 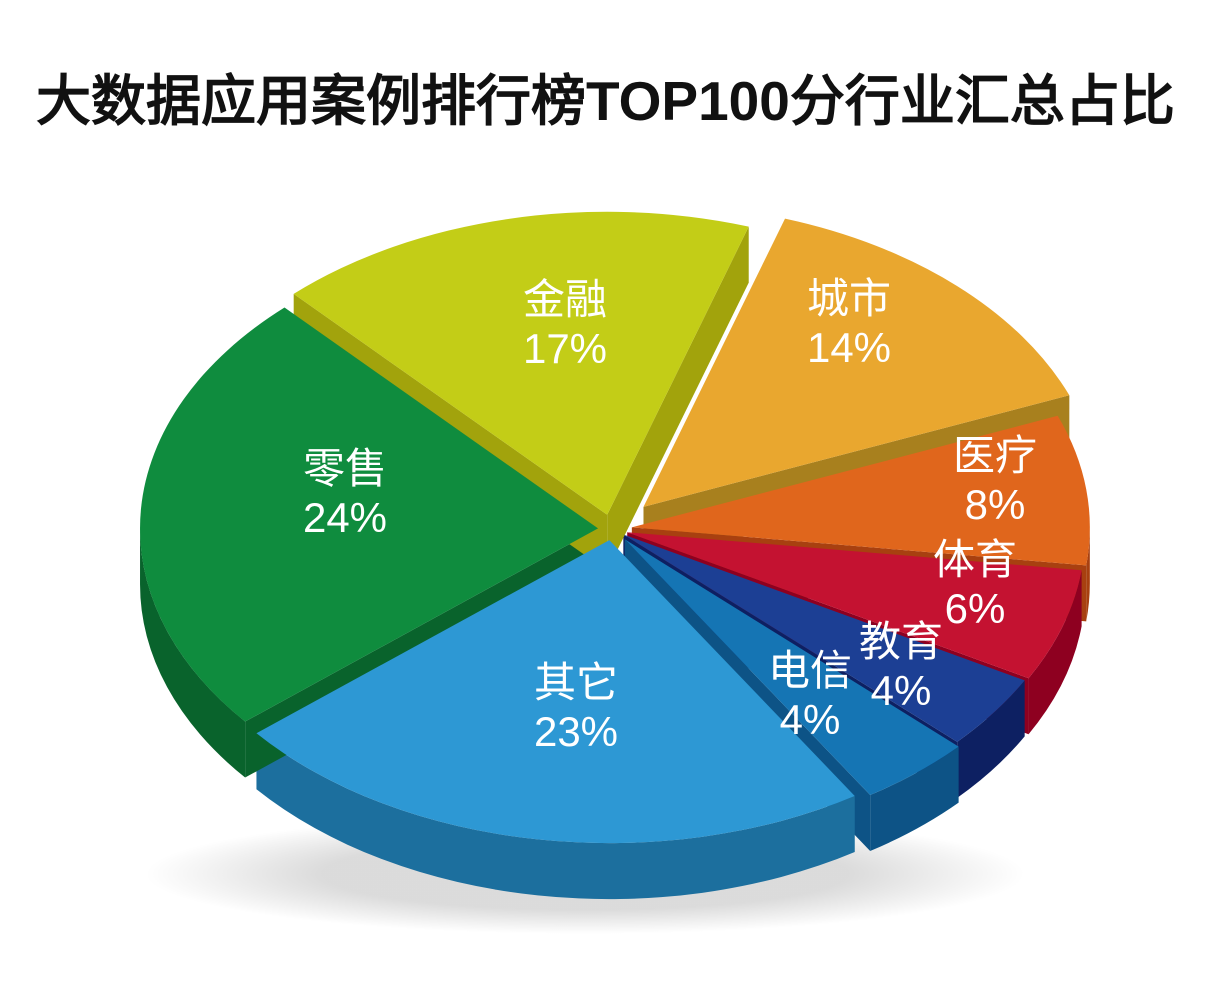 I want to click on pie-slice-top-education, so click(x=824, y=638).